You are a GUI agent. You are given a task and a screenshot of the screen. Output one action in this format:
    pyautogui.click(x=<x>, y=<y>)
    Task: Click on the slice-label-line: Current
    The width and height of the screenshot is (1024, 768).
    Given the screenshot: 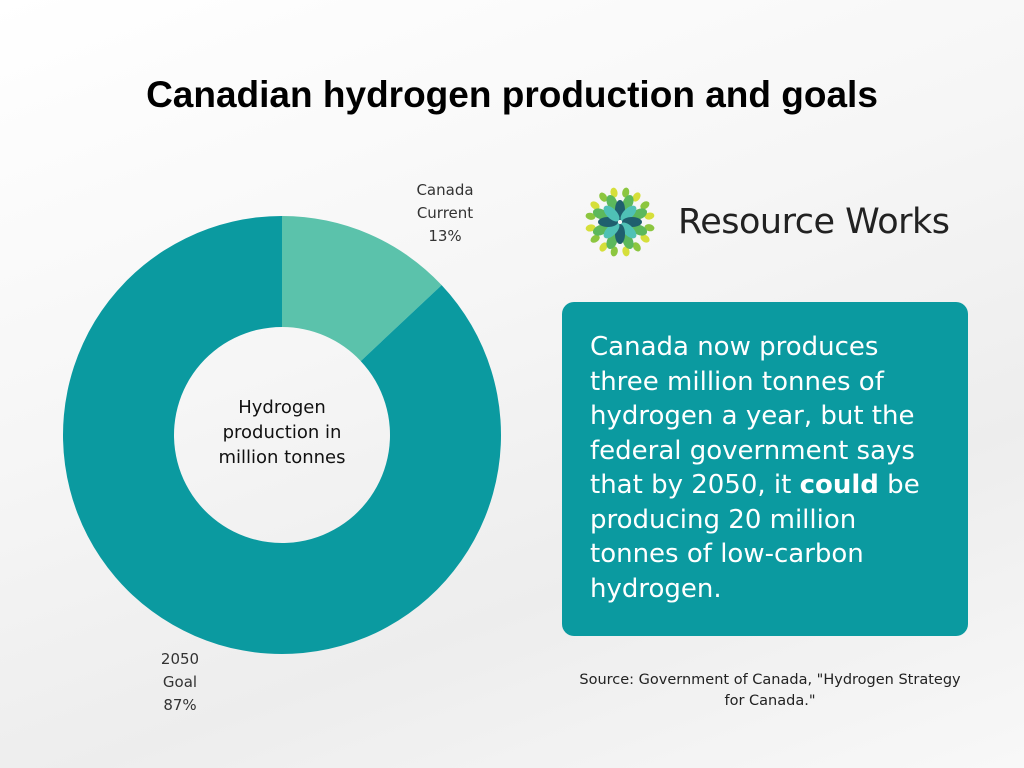 What is the action you would take?
    pyautogui.click(x=445, y=213)
    